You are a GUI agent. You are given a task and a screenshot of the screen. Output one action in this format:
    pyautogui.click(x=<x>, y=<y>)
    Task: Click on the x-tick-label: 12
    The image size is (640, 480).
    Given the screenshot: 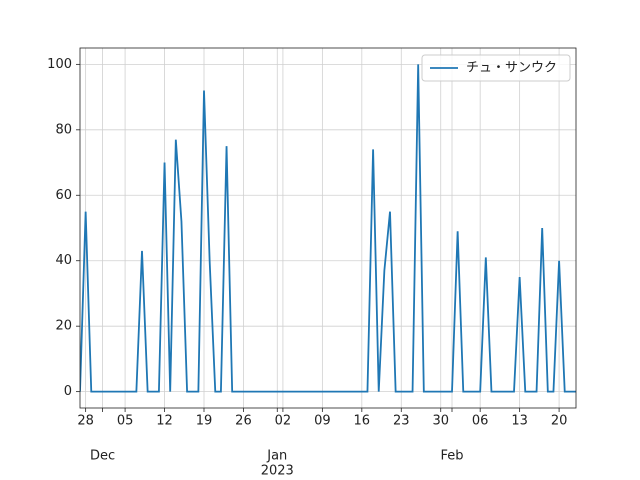 What is the action you would take?
    pyautogui.click(x=164, y=421)
    